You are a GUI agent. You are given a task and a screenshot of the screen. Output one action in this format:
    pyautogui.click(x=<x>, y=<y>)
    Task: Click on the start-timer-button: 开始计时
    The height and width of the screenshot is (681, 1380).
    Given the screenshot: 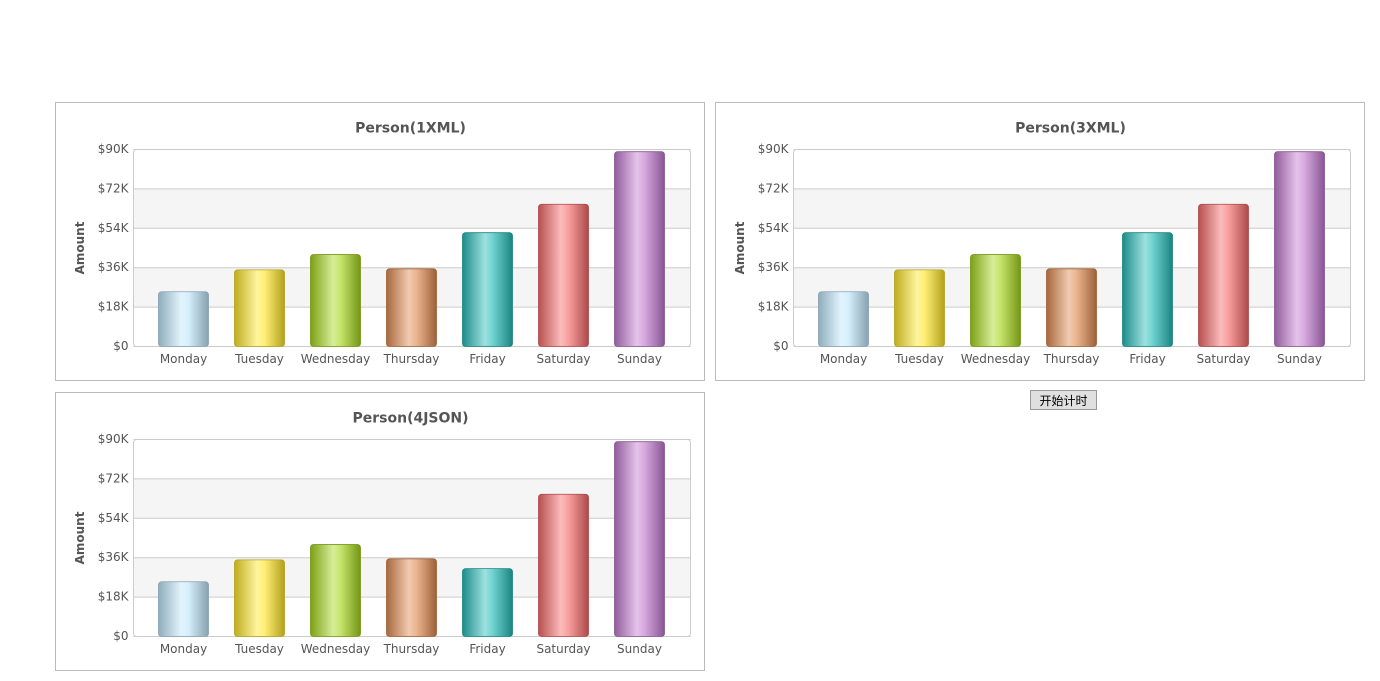 What is the action you would take?
    pyautogui.click(x=1063, y=400)
    